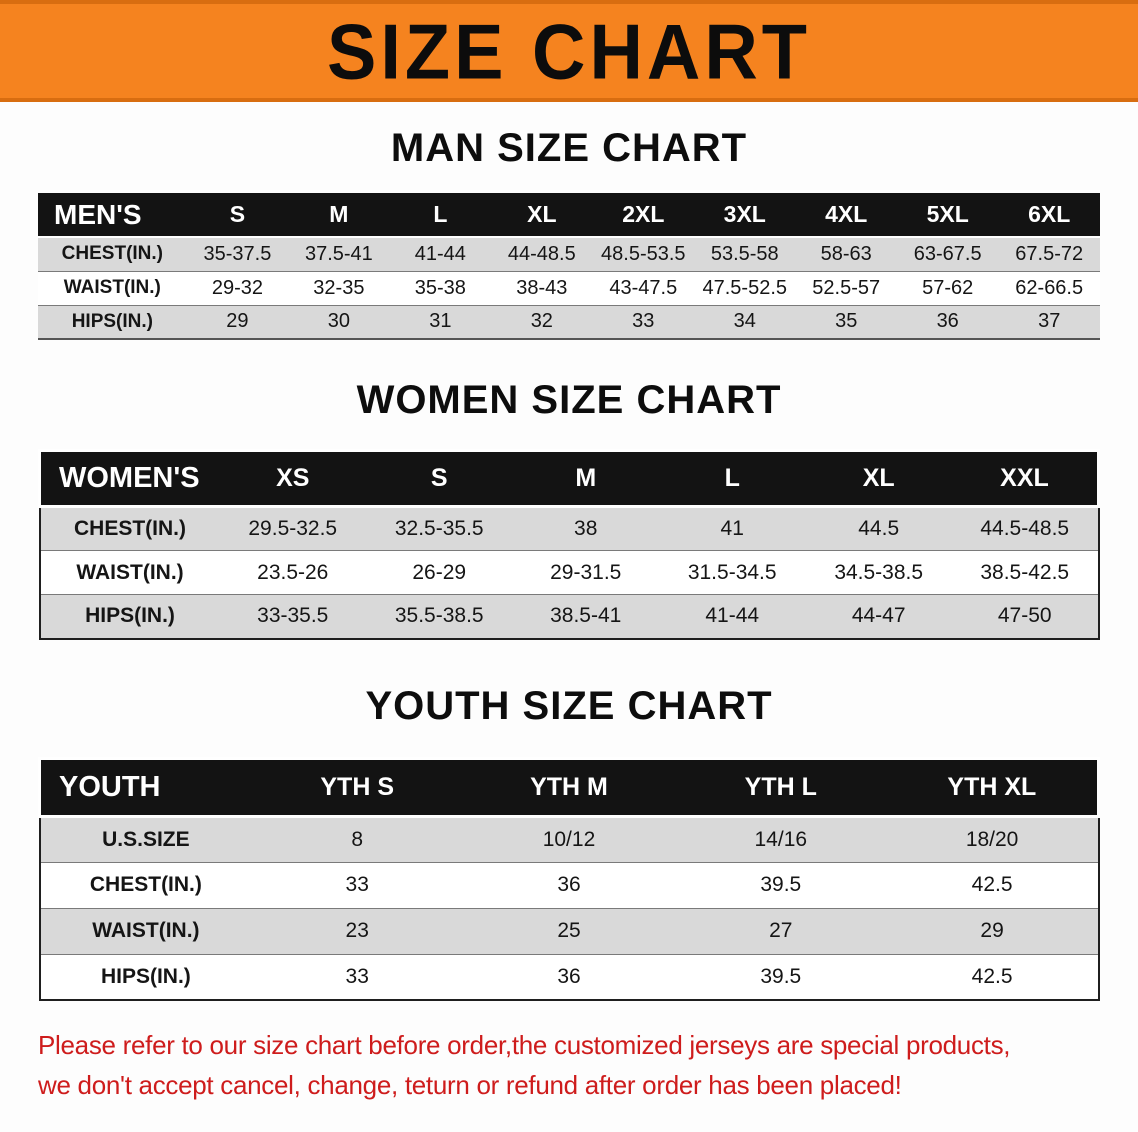 The width and height of the screenshot is (1138, 1132). What do you see at coordinates (992, 839) in the screenshot?
I see `size-value: 18/20` at bounding box center [992, 839].